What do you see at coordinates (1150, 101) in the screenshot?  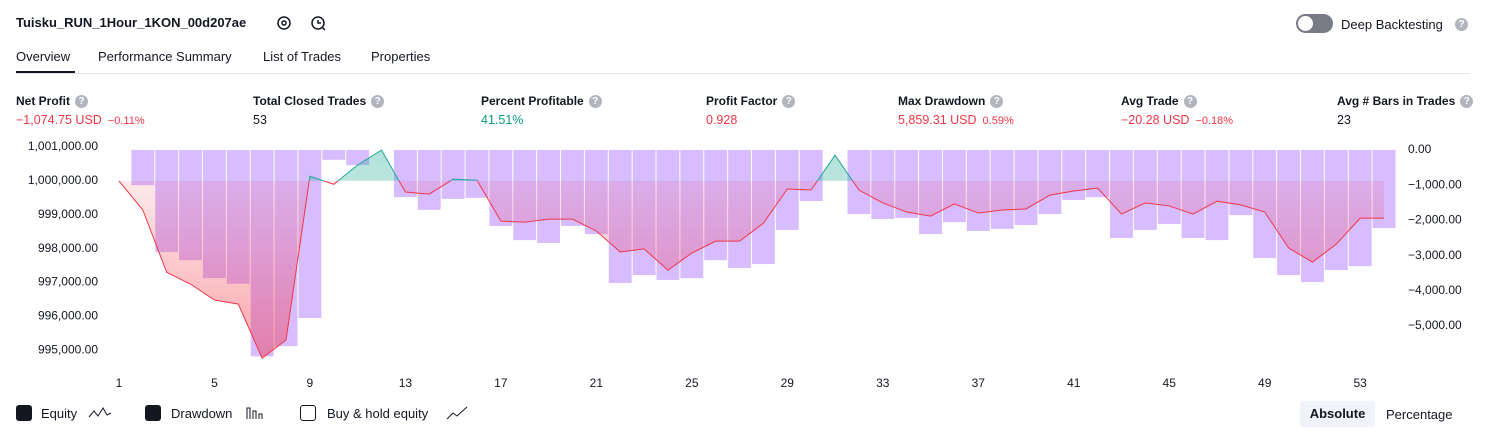 I see `metric-label-text: Avg Trade` at bounding box center [1150, 101].